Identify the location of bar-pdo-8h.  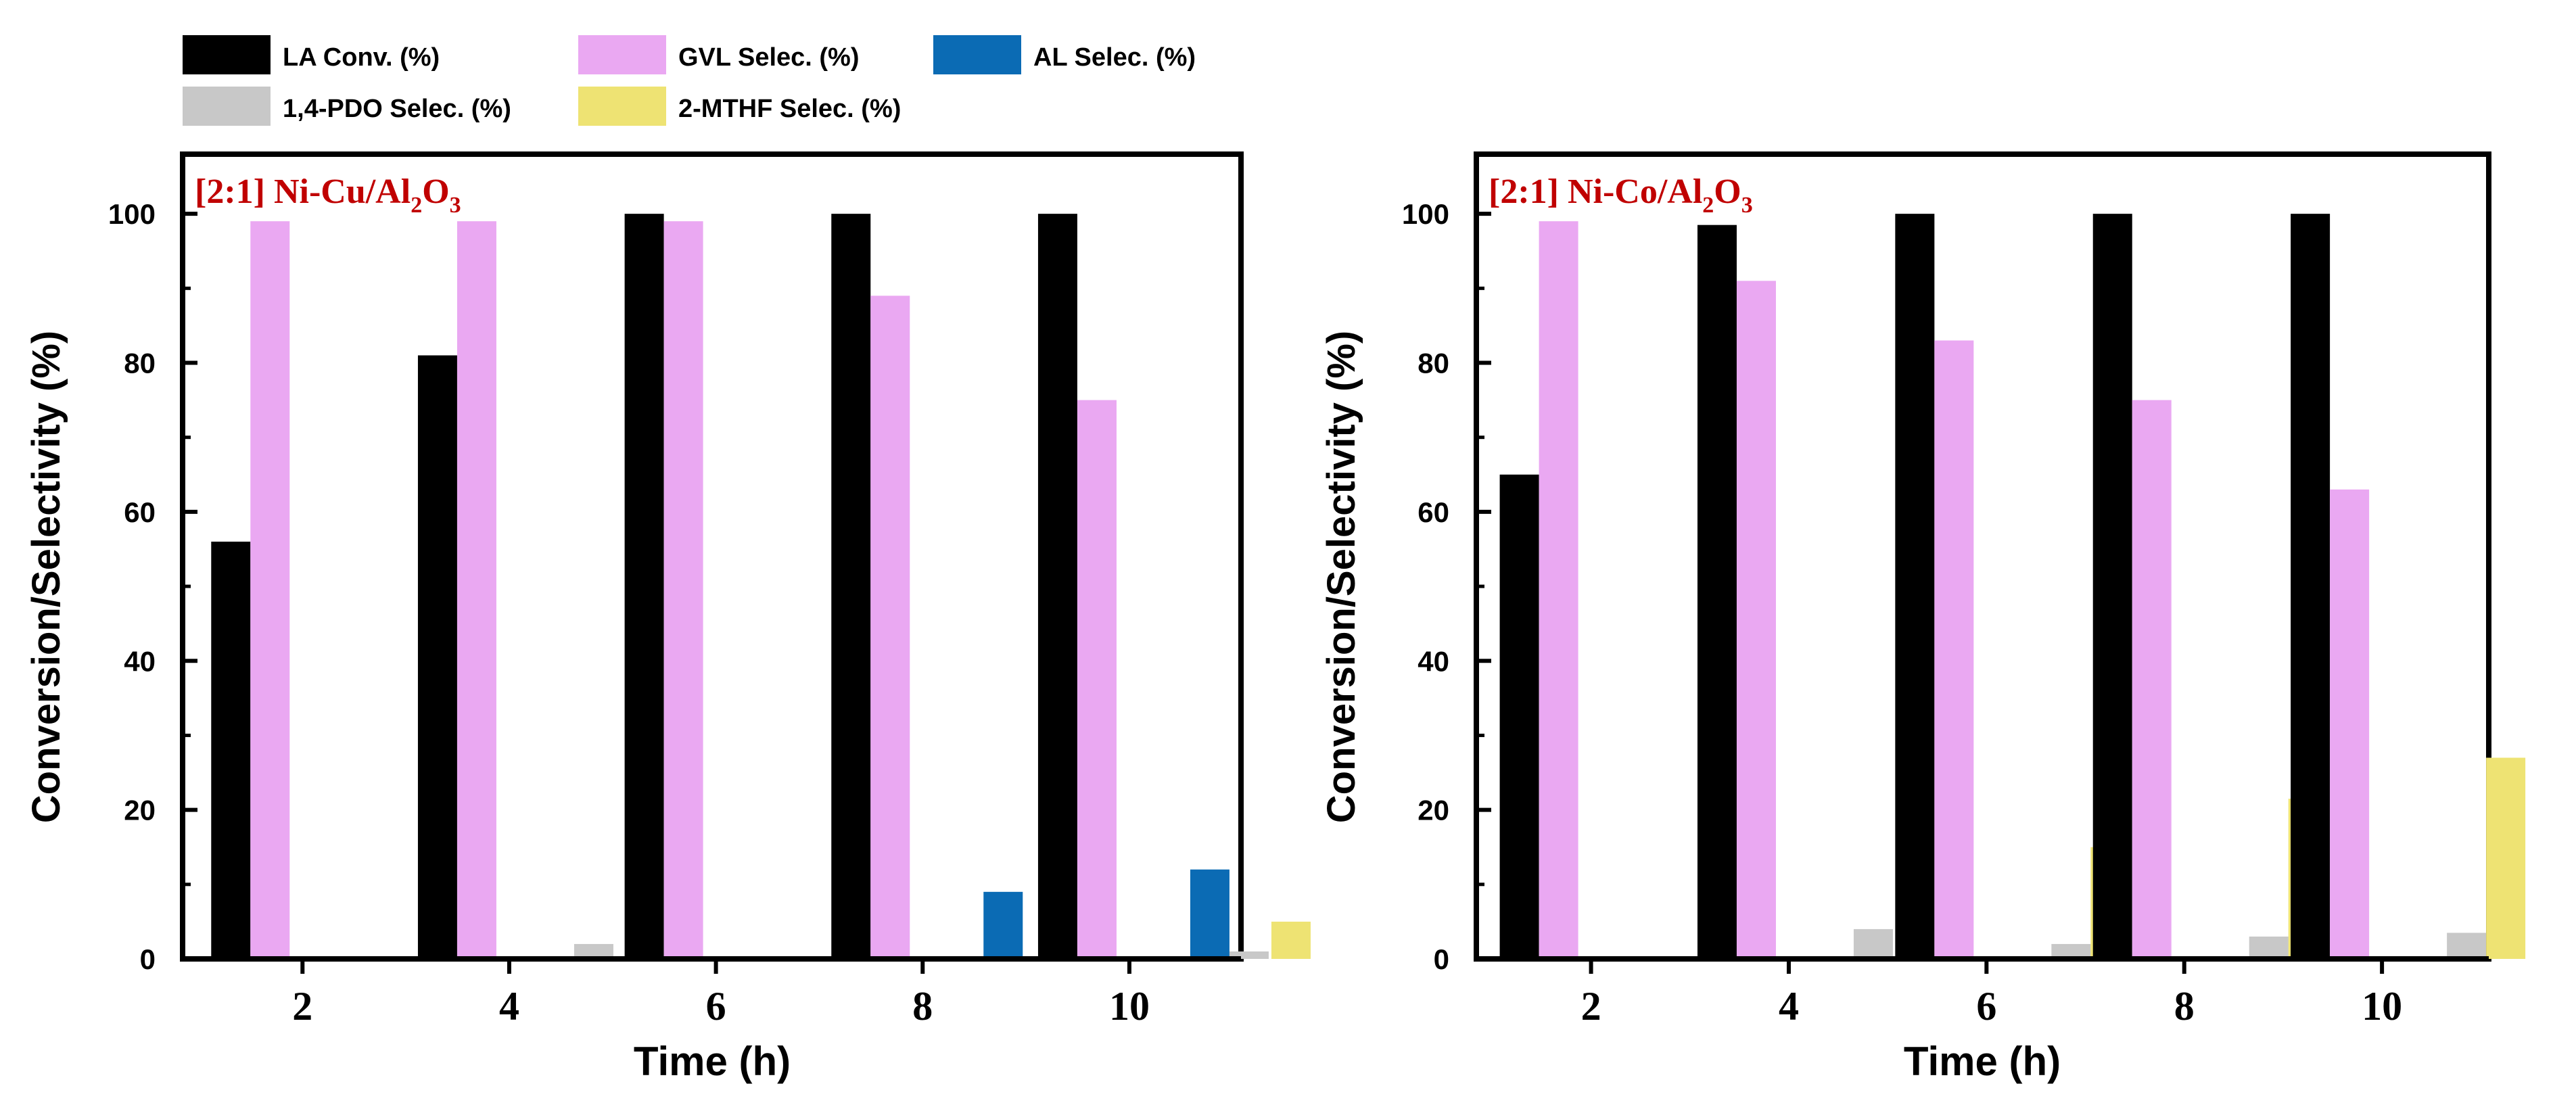
(2269, 947).